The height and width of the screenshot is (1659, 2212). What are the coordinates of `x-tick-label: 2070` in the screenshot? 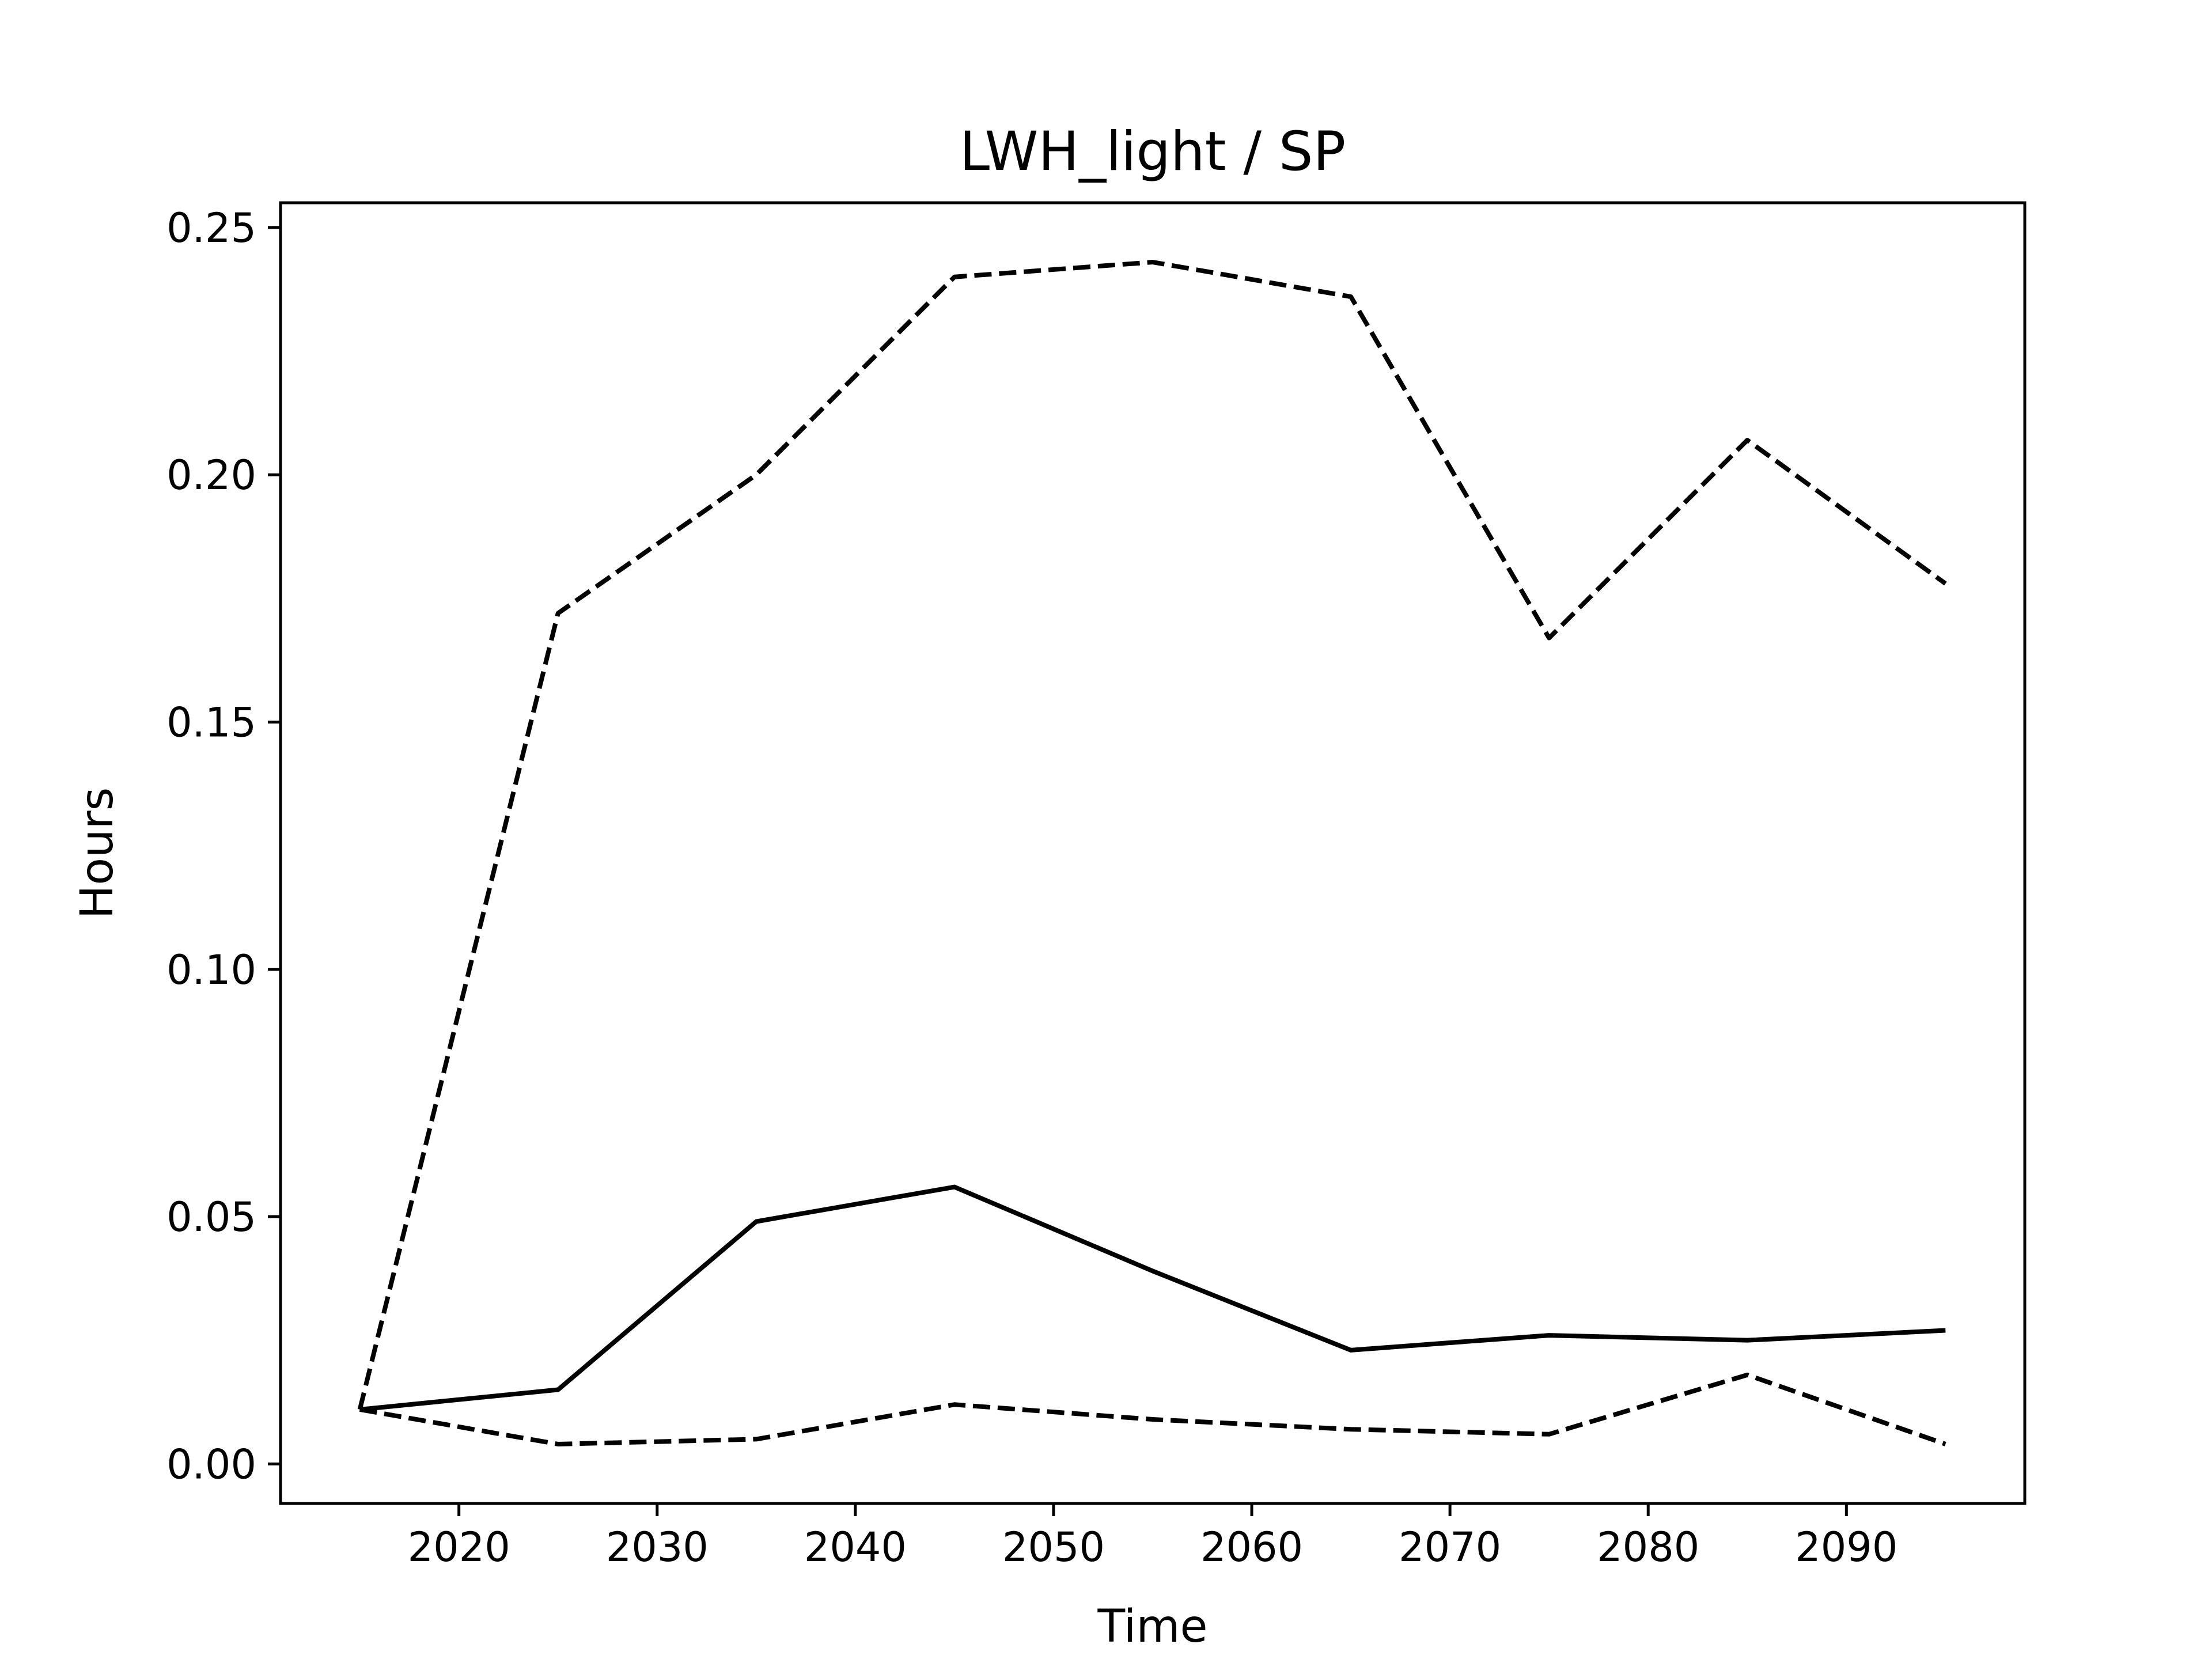 It's located at (1450, 1547).